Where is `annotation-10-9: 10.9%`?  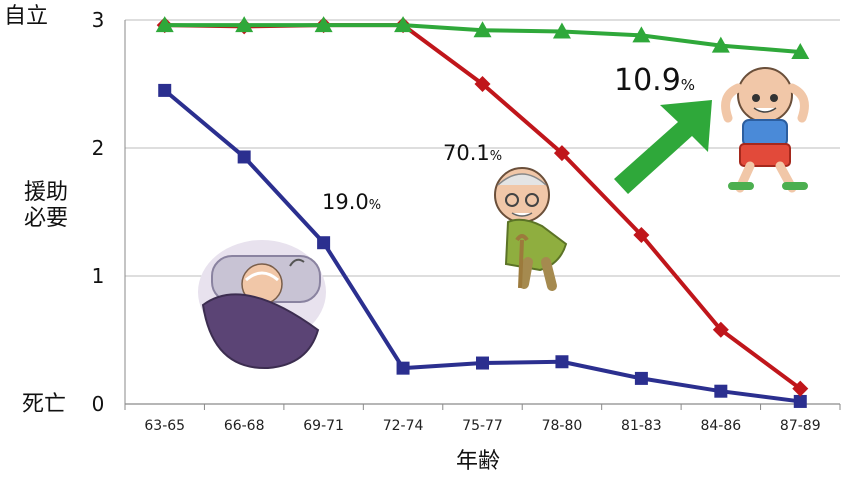 annotation-10-9: 10.9% is located at coordinates (654, 80).